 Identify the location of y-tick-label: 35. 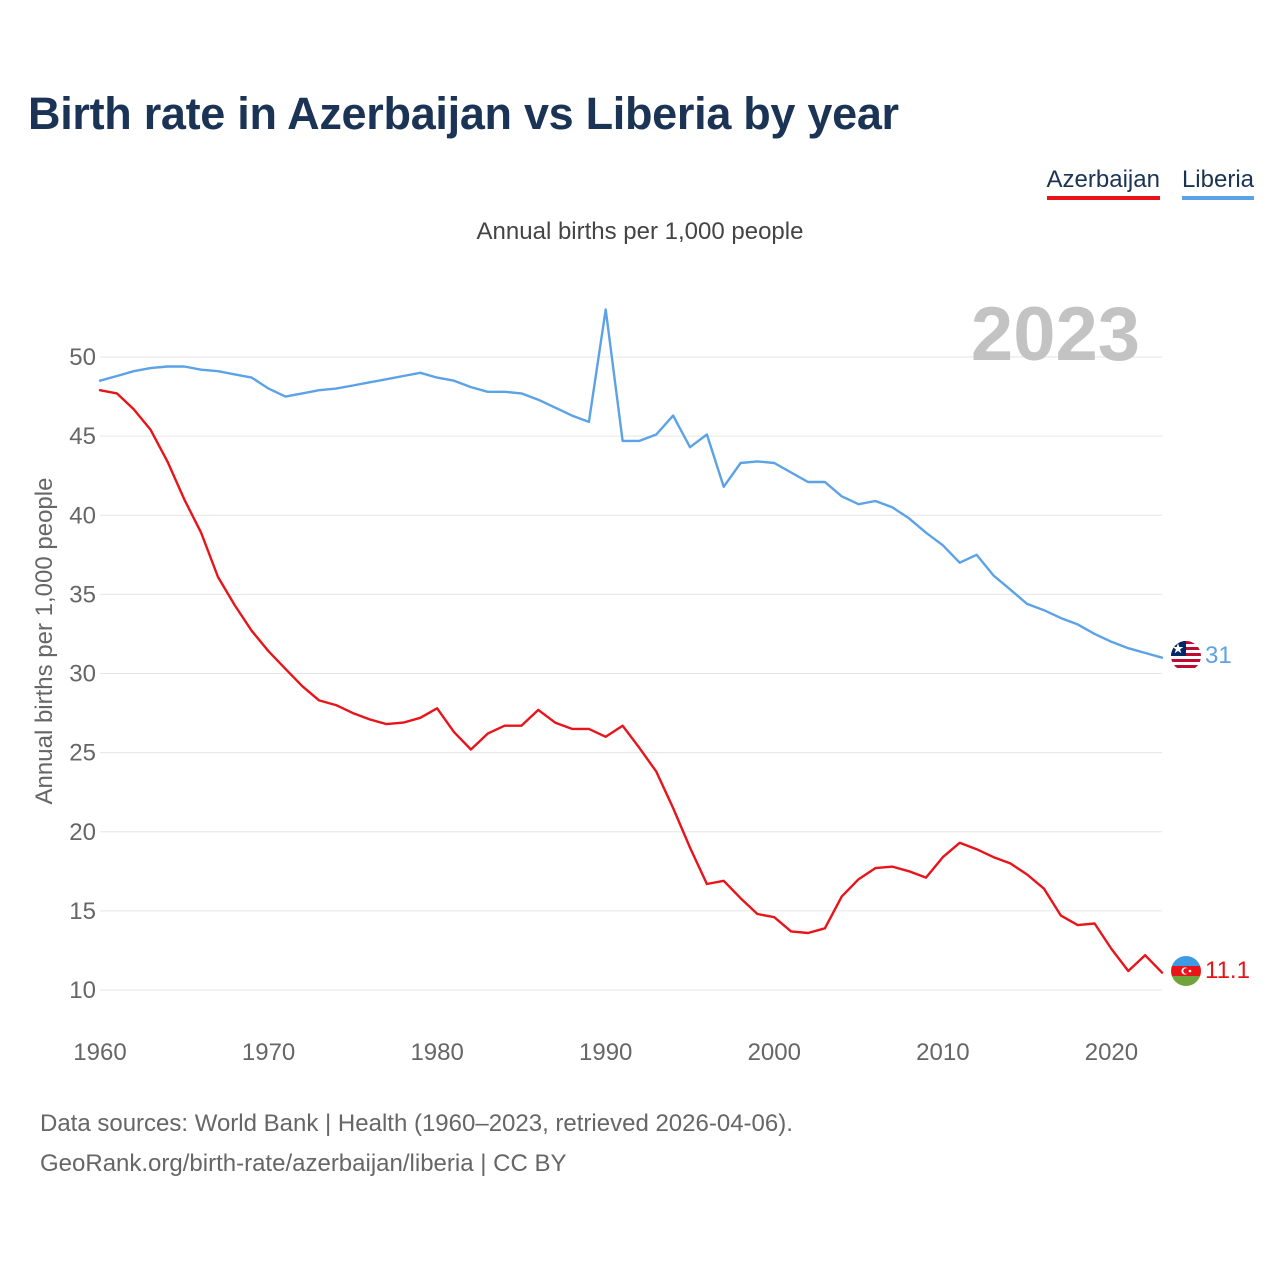
(82, 594).